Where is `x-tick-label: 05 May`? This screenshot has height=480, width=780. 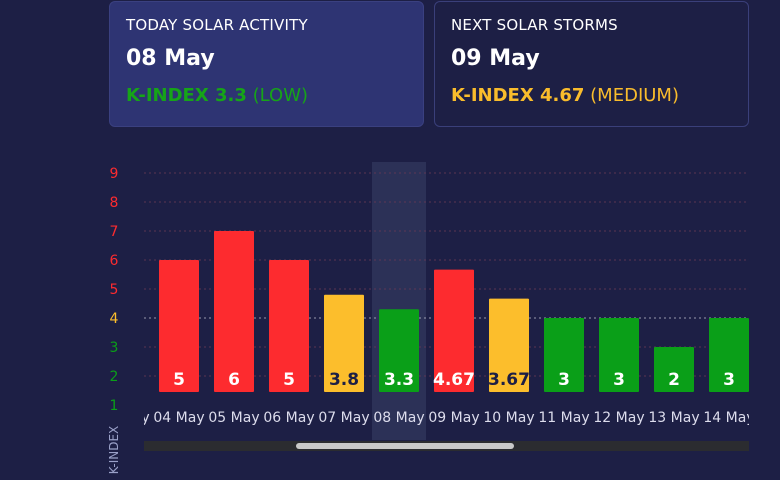 x-tick-label: 05 May is located at coordinates (233, 418).